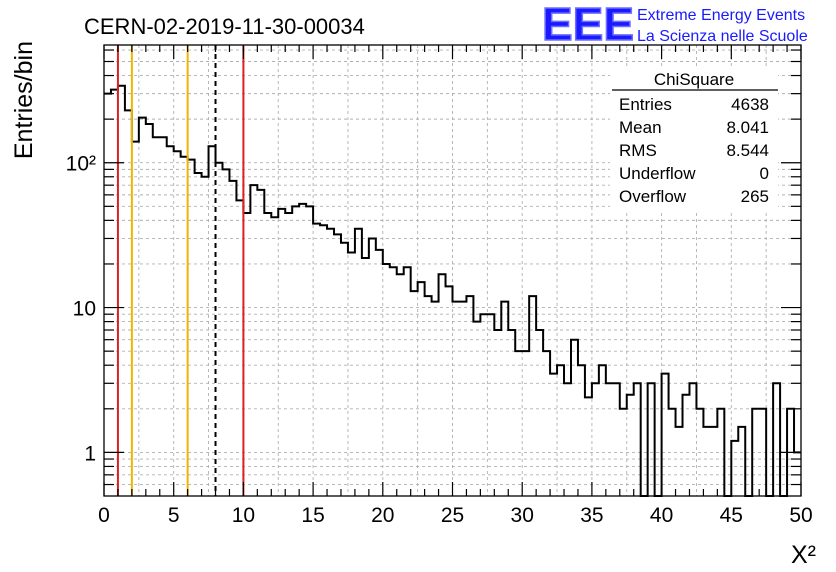 The image size is (836, 572). What do you see at coordinates (694, 79) in the screenshot?
I see `stats-box-title: ChiSquare` at bounding box center [694, 79].